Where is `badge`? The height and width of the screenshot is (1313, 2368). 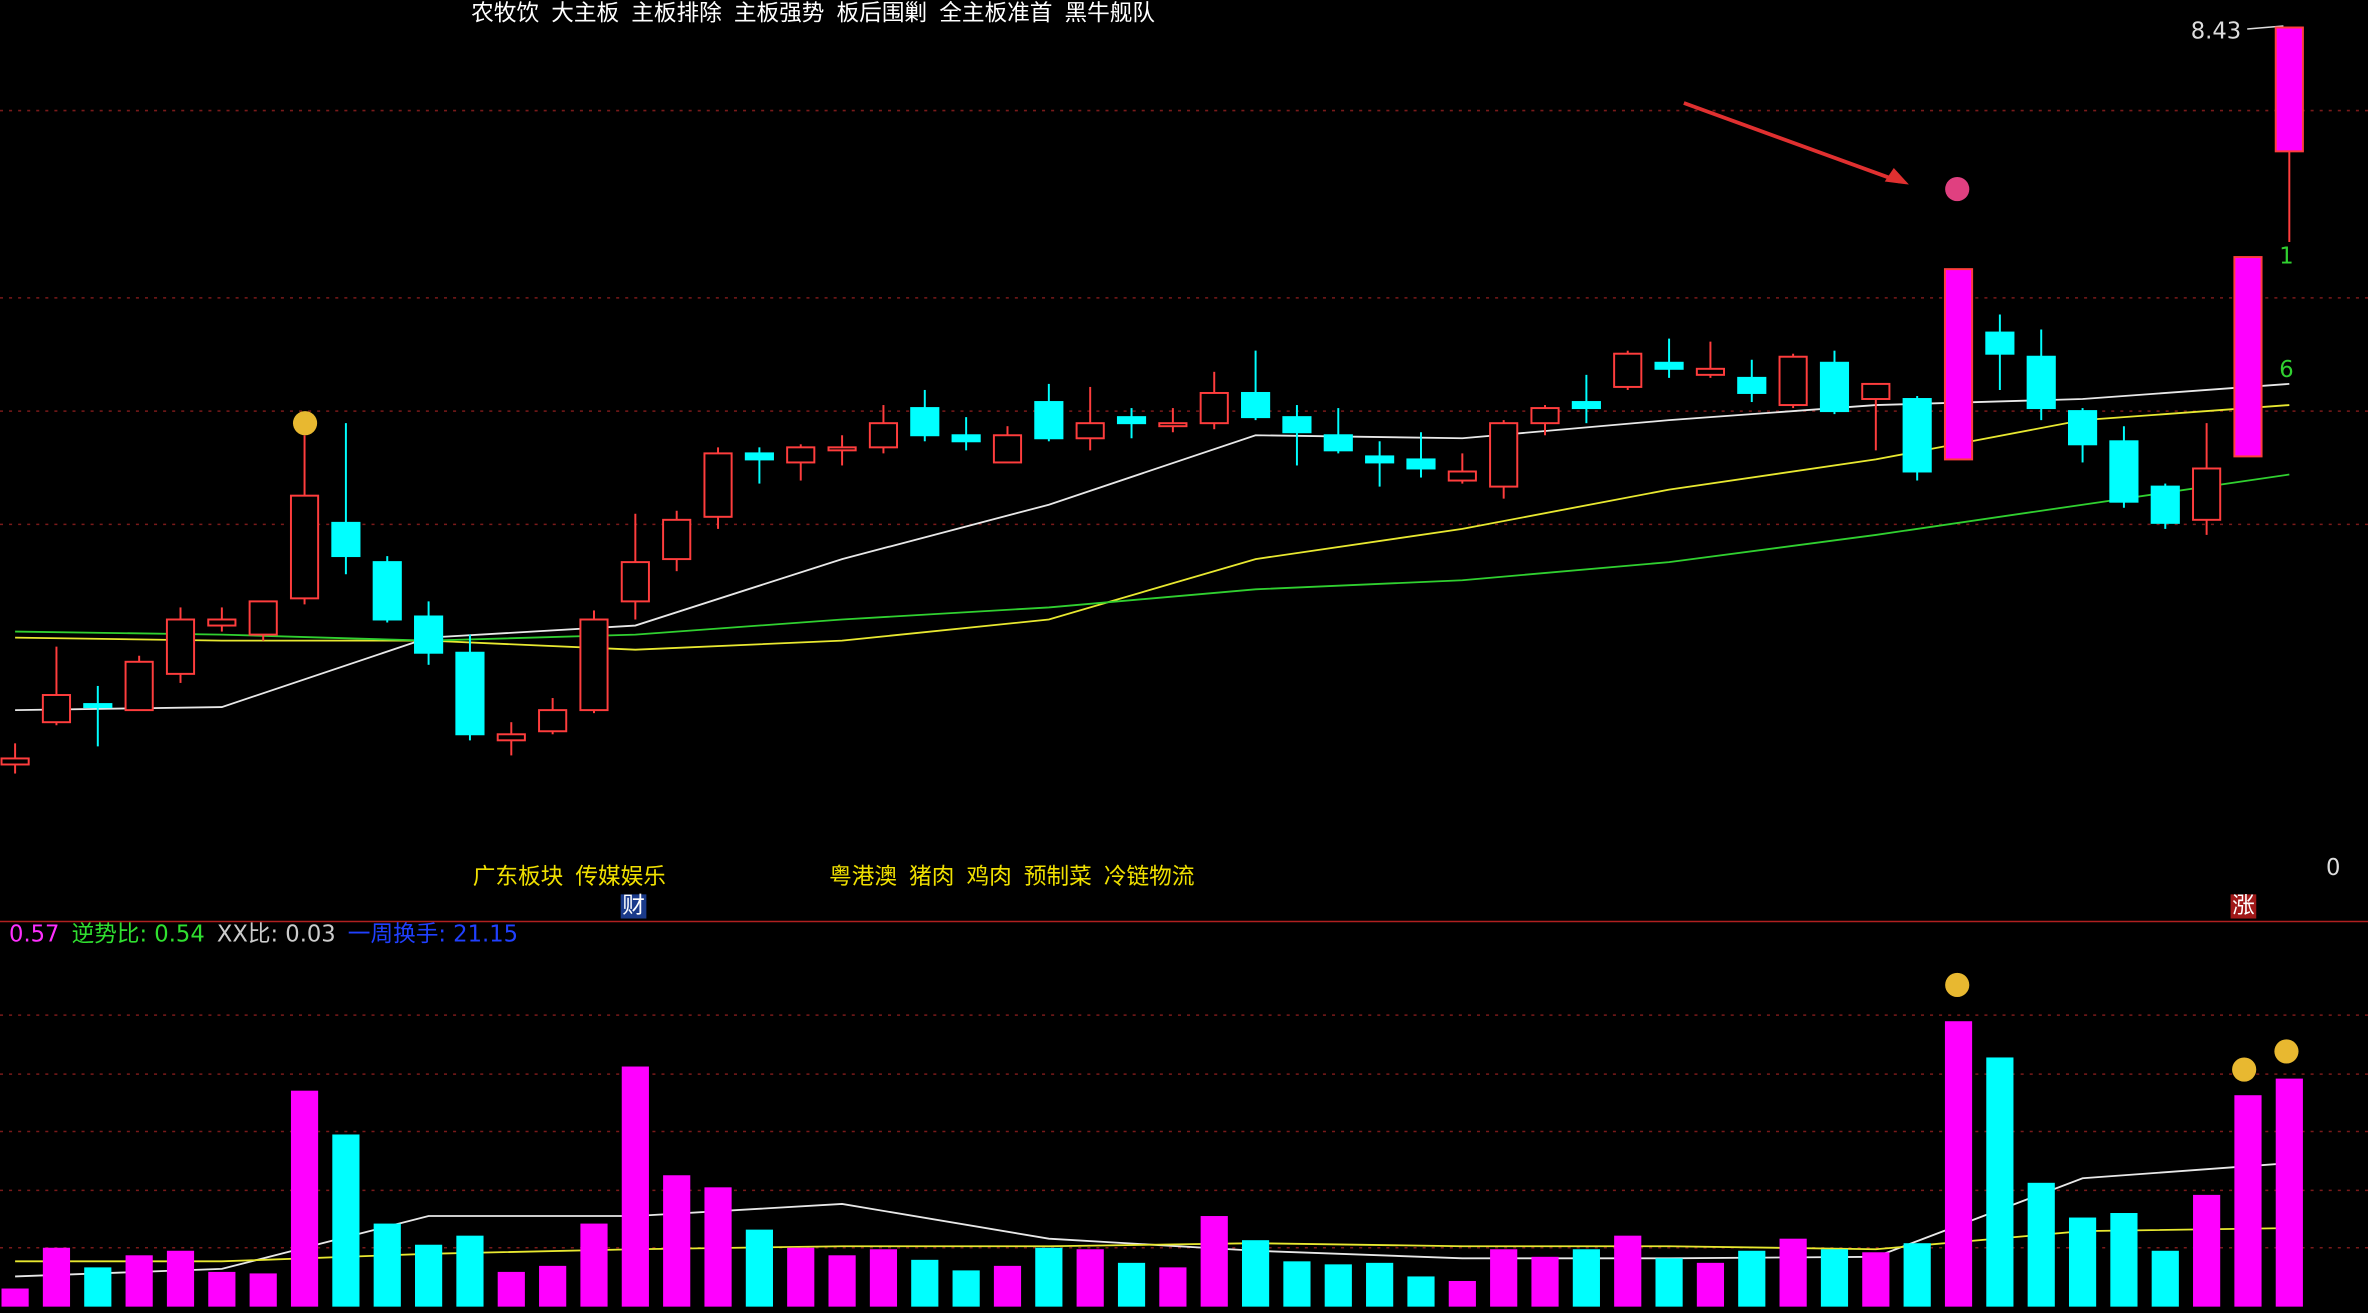
badge is located at coordinates (2243, 906).